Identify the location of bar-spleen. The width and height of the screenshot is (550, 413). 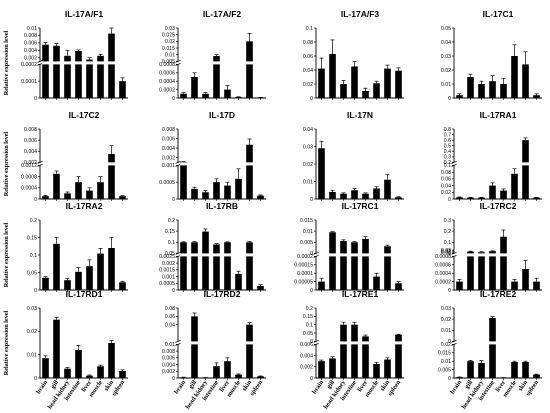
(398, 356).